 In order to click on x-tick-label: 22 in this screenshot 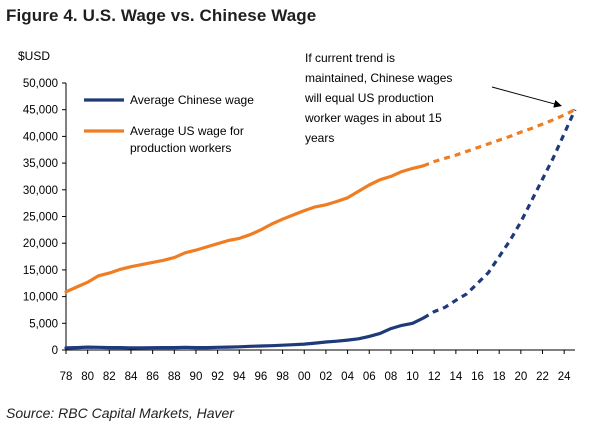, I will do `click(542, 377)`.